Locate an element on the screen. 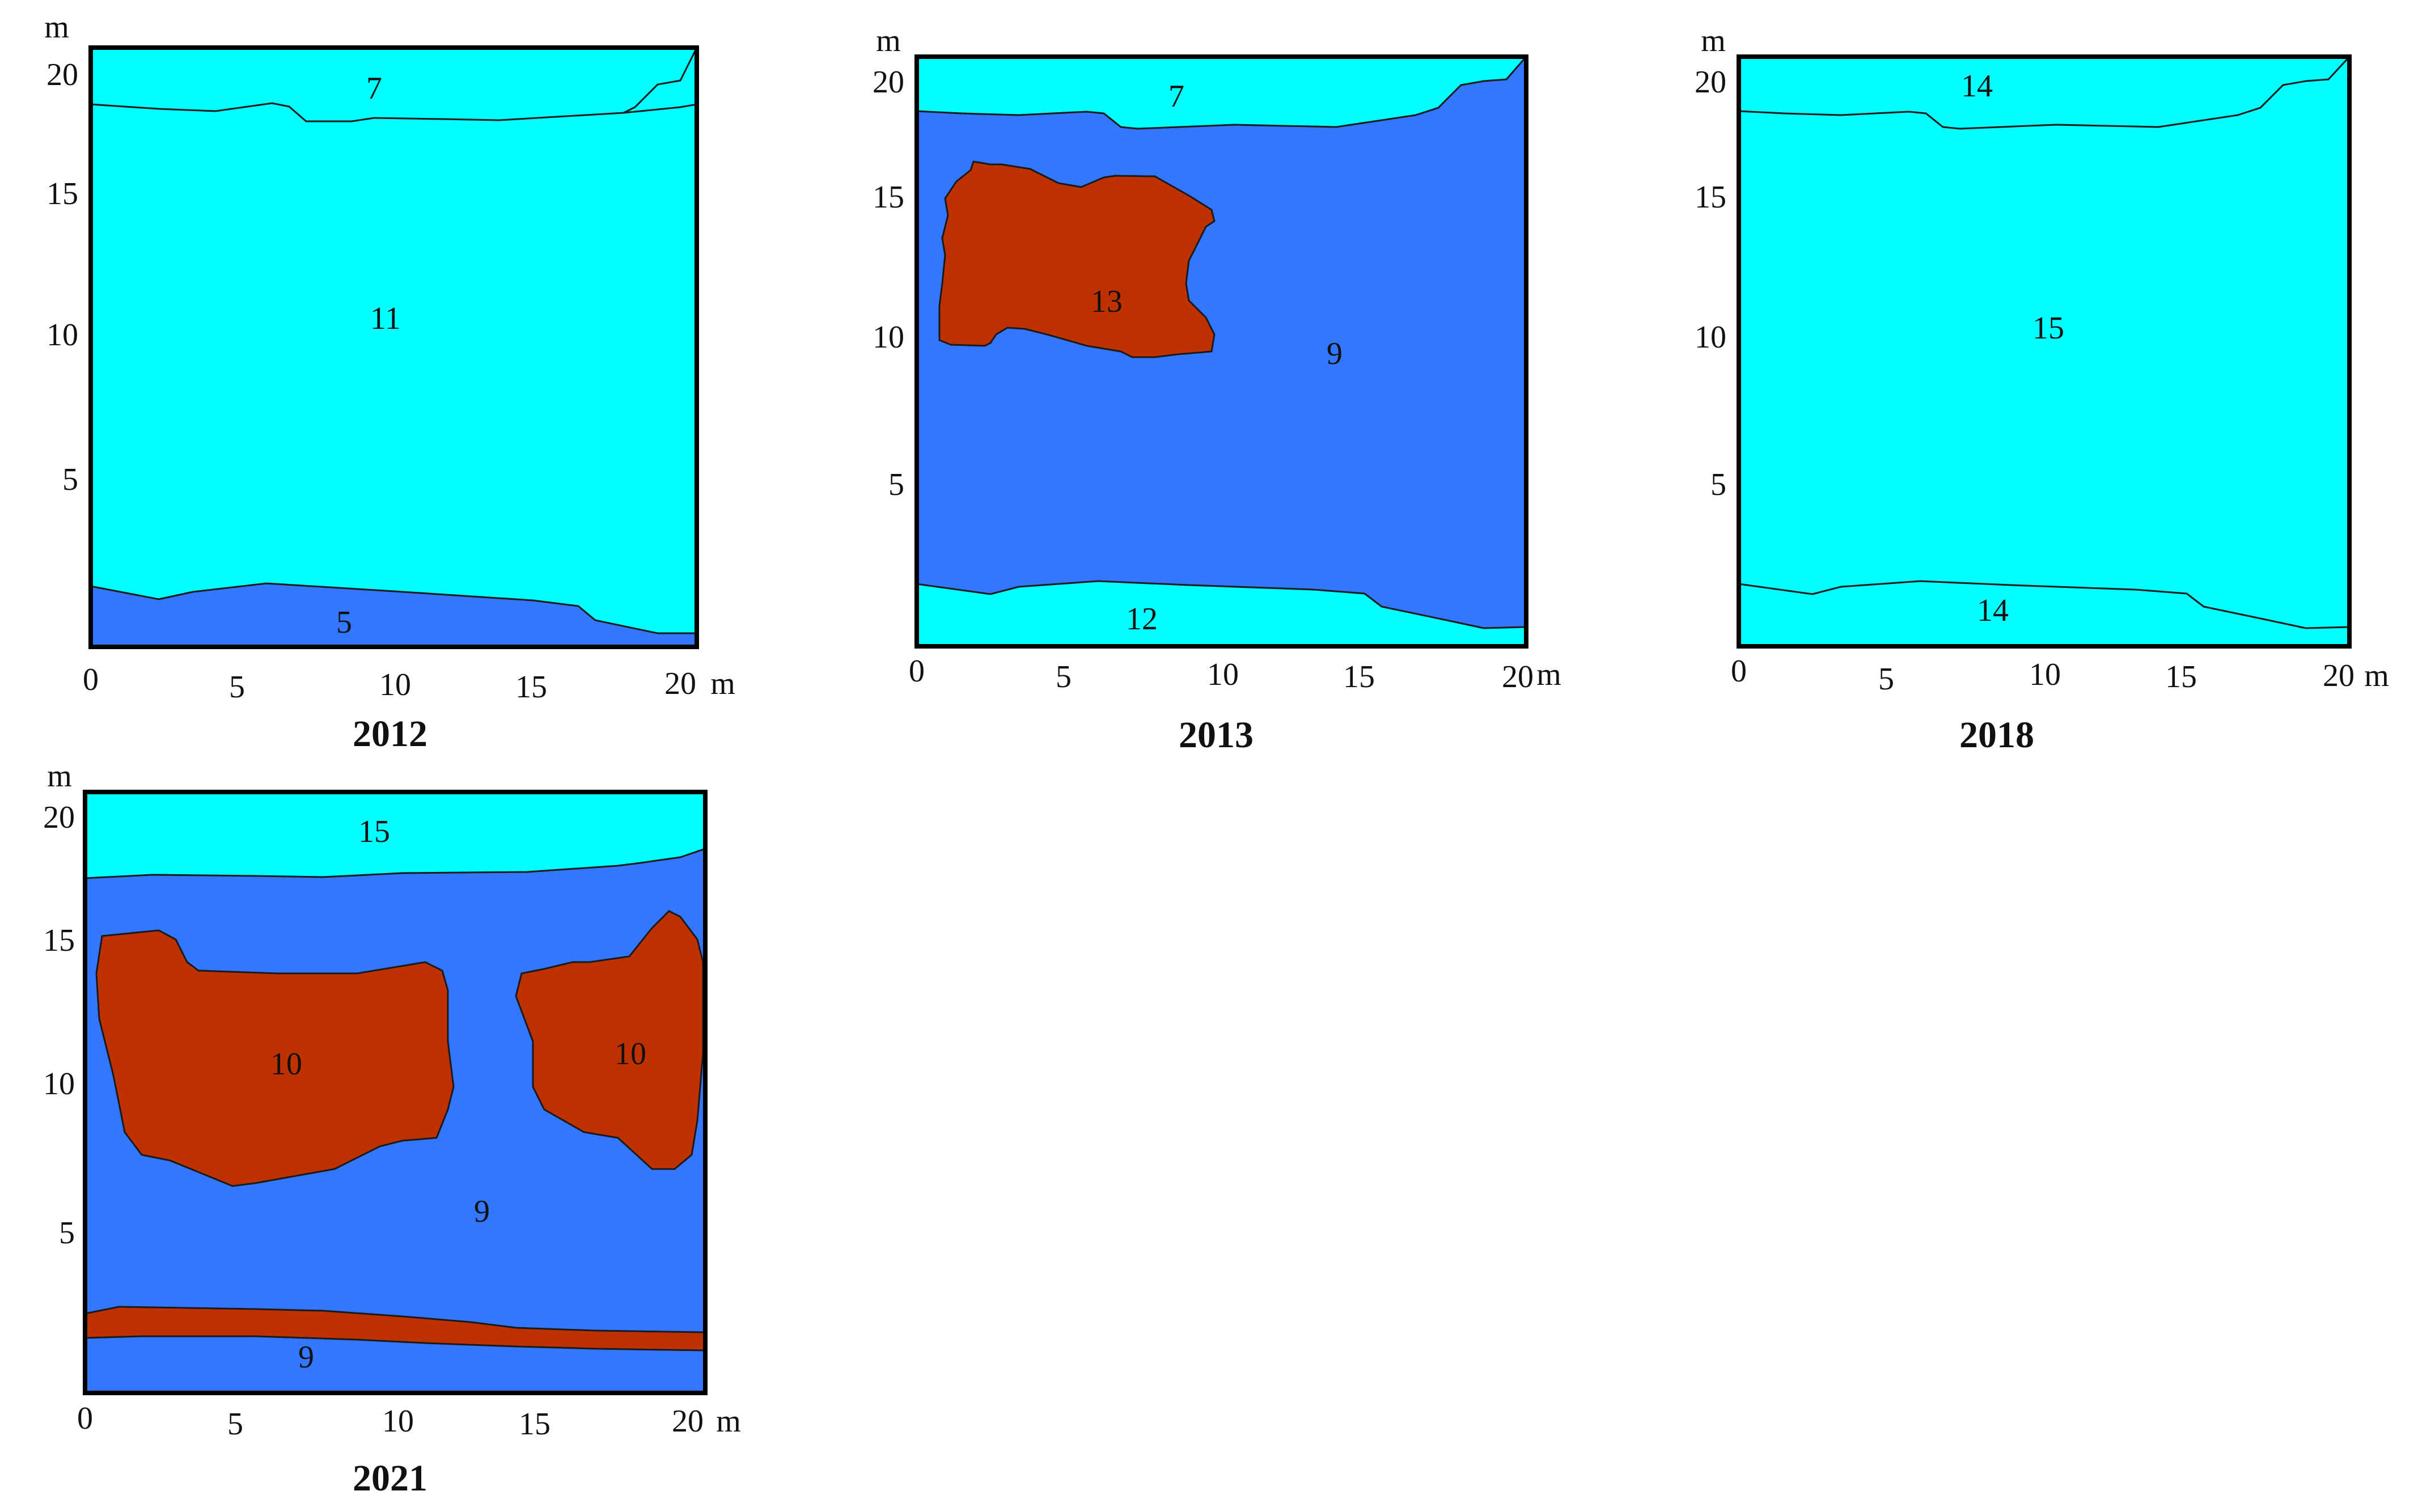  y-tick-2012-10: 10 is located at coordinates (62, 335).